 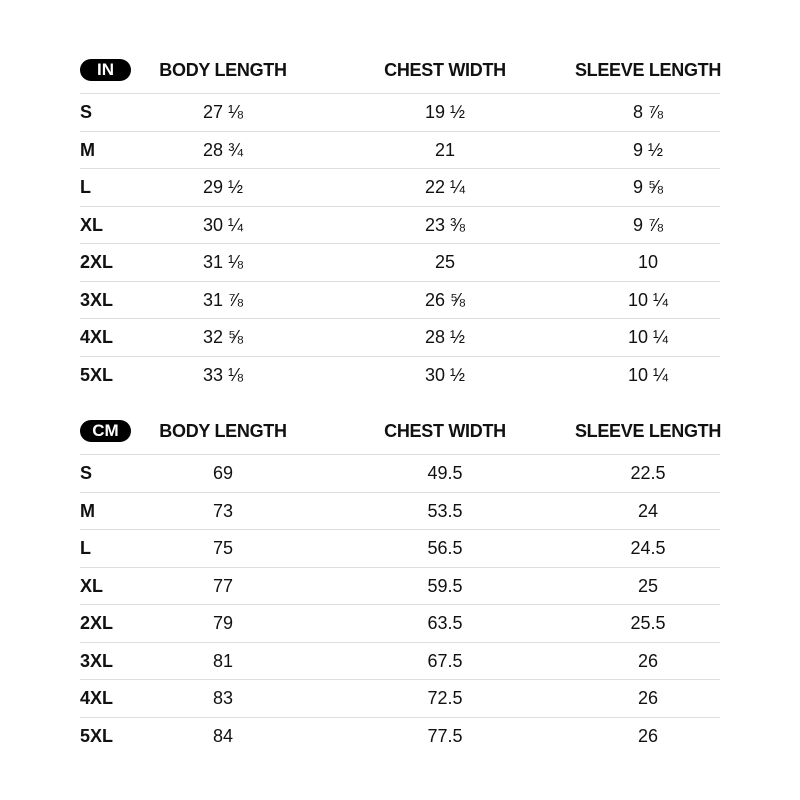 What do you see at coordinates (445, 112) in the screenshot?
I see `chest-width-value: 19 ½` at bounding box center [445, 112].